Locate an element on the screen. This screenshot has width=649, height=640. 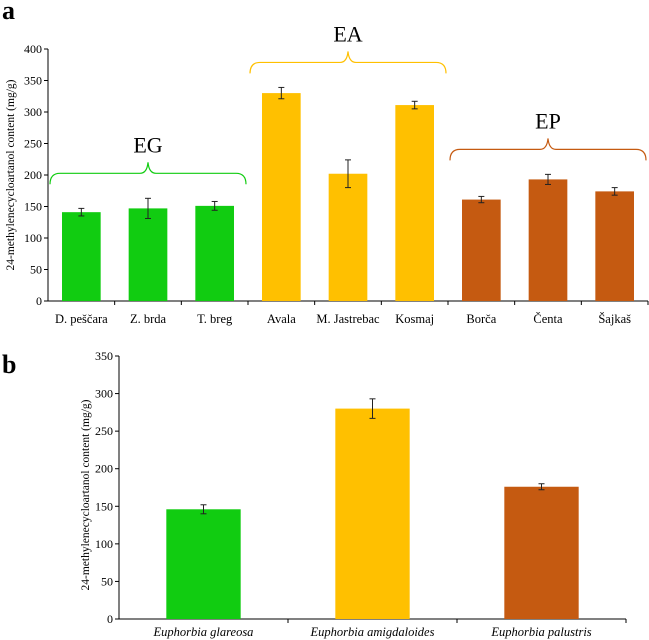
x-tick-label: Čenta is located at coordinates (548, 319).